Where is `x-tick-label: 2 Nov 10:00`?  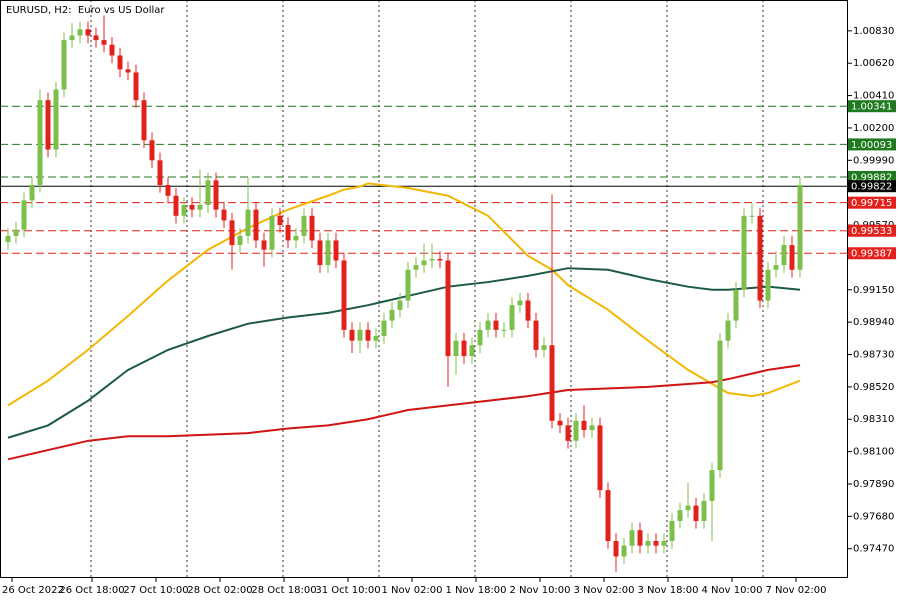
x-tick-label: 2 Nov 10:00 is located at coordinates (539, 590).